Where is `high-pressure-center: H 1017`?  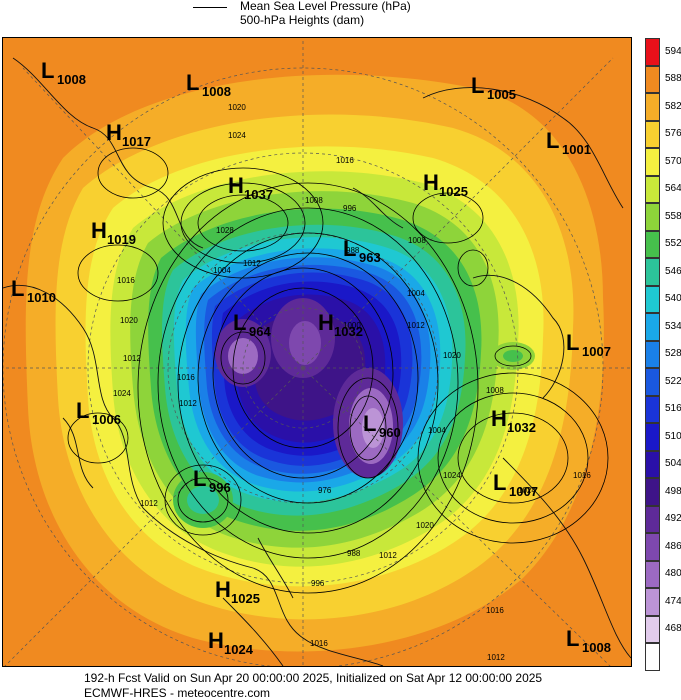 high-pressure-center: H 1017 is located at coordinates (128, 134).